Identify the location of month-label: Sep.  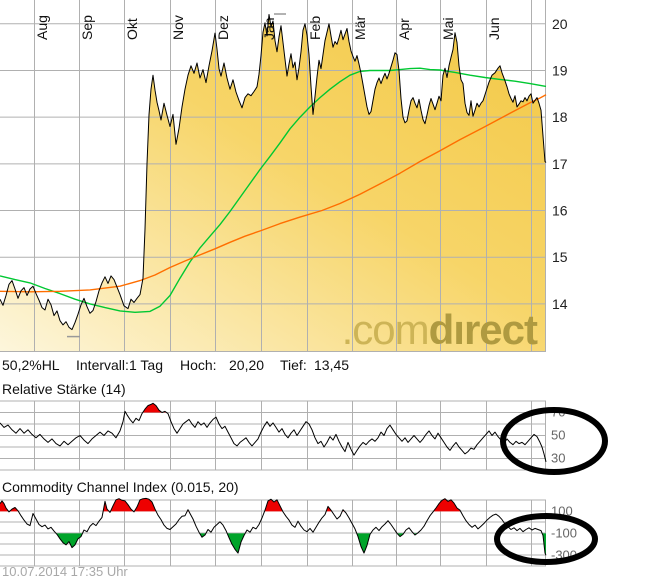
(87, 27).